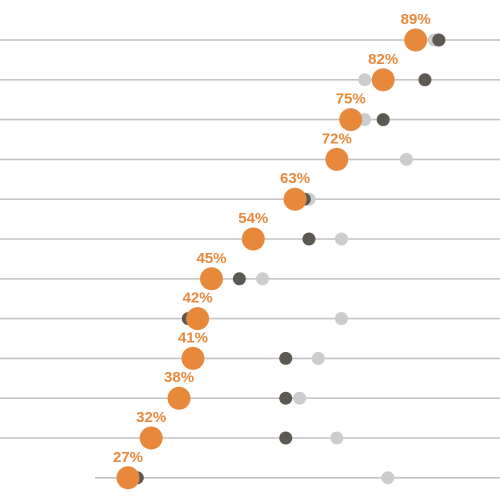 The height and width of the screenshot is (500, 500). What do you see at coordinates (295, 178) in the screenshot?
I see `value-label: 63%` at bounding box center [295, 178].